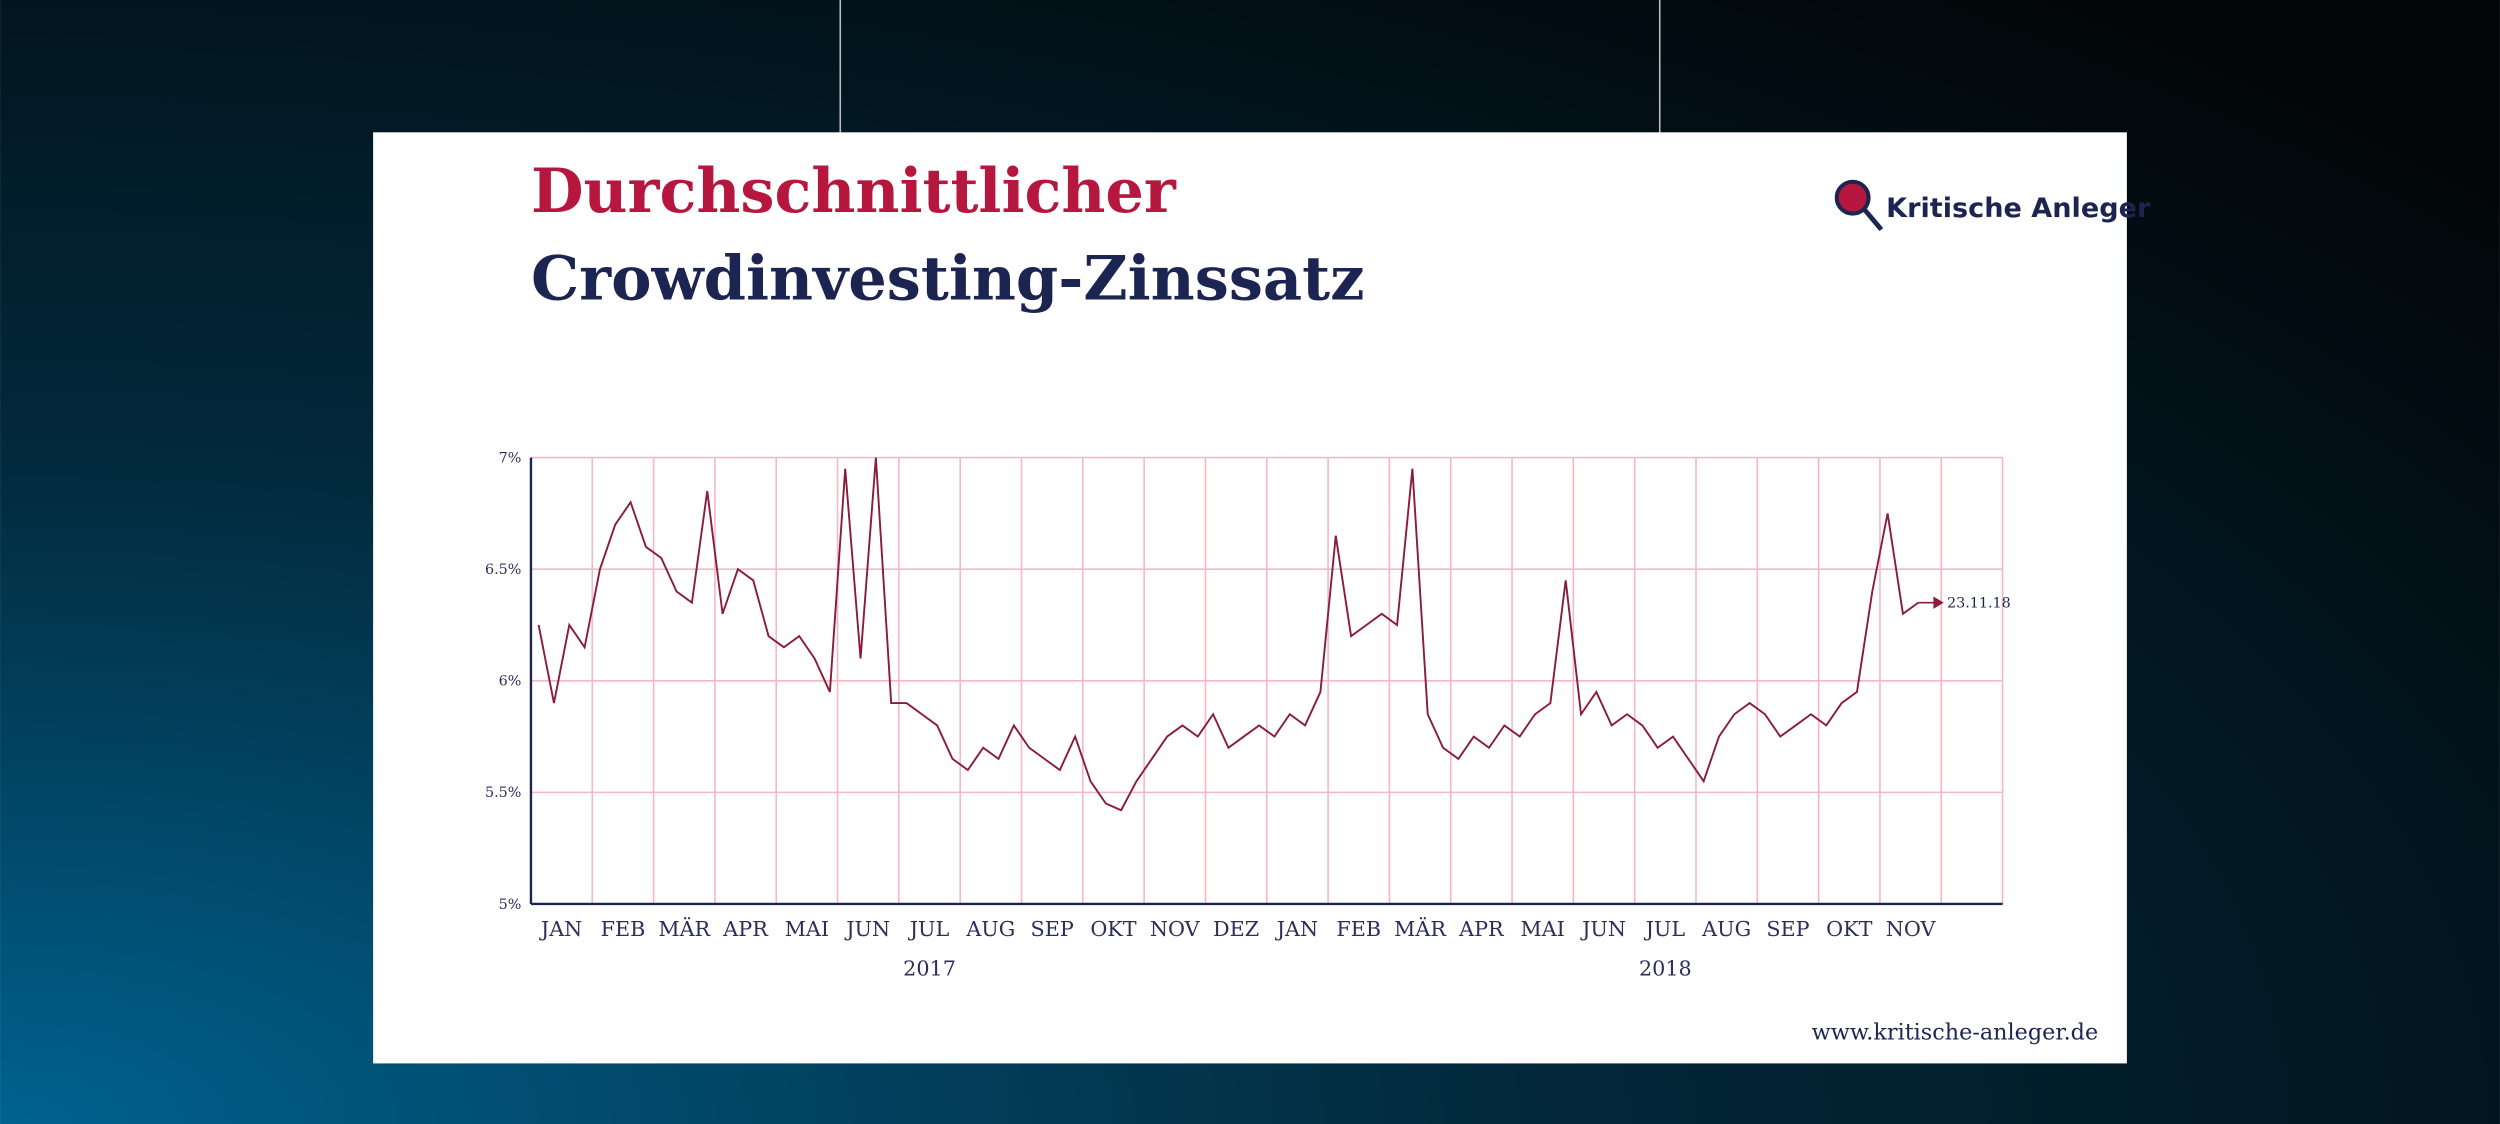  What do you see at coordinates (929, 969) in the screenshot?
I see `year-label: 2017` at bounding box center [929, 969].